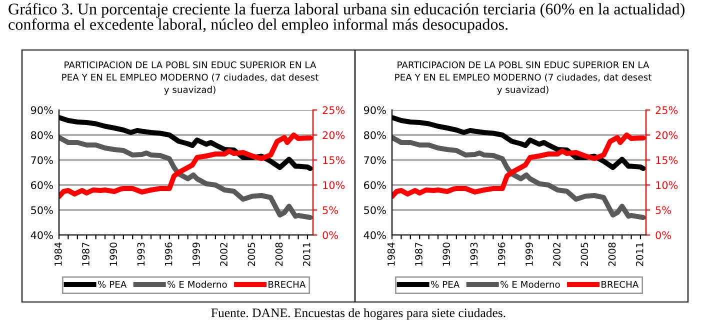 Image resolution: width=717 pixels, height=330 pixels. What do you see at coordinates (346, 18) in the screenshot?
I see `text: Gráfico 3. Un porcentaje creciente la fuerza laboral urbana sin educación terciaria (60% en la actualidad) conforma el excedente laboral, núcleo del empleo informal más desocupados.` at bounding box center [346, 18].